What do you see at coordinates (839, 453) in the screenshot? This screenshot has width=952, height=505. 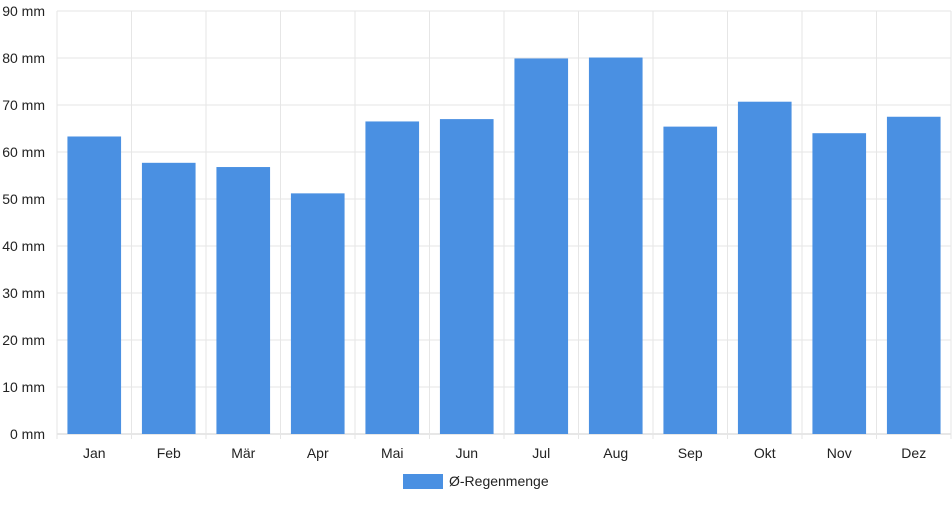 I see `x-tick-label: Nov` at bounding box center [839, 453].